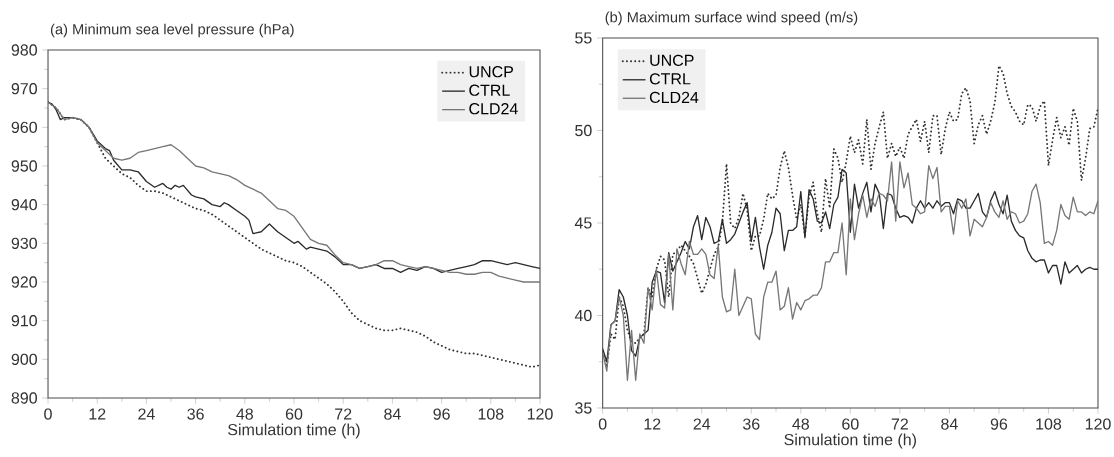 Image resolution: width=1114 pixels, height=457 pixels. Describe the element at coordinates (583, 223) in the screenshot. I see `y-tick-label: 45` at that location.